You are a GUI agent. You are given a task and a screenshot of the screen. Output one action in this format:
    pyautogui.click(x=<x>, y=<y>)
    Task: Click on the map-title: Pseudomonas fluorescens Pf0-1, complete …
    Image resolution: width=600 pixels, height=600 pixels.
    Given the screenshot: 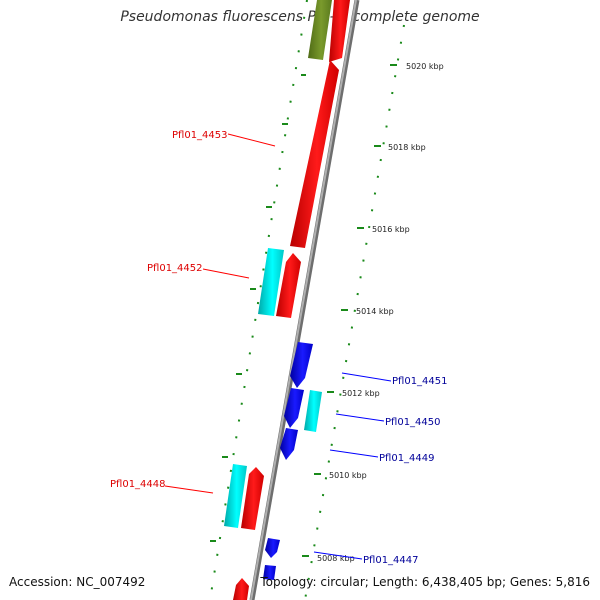 What is the action you would take?
    pyautogui.click(x=300, y=17)
    